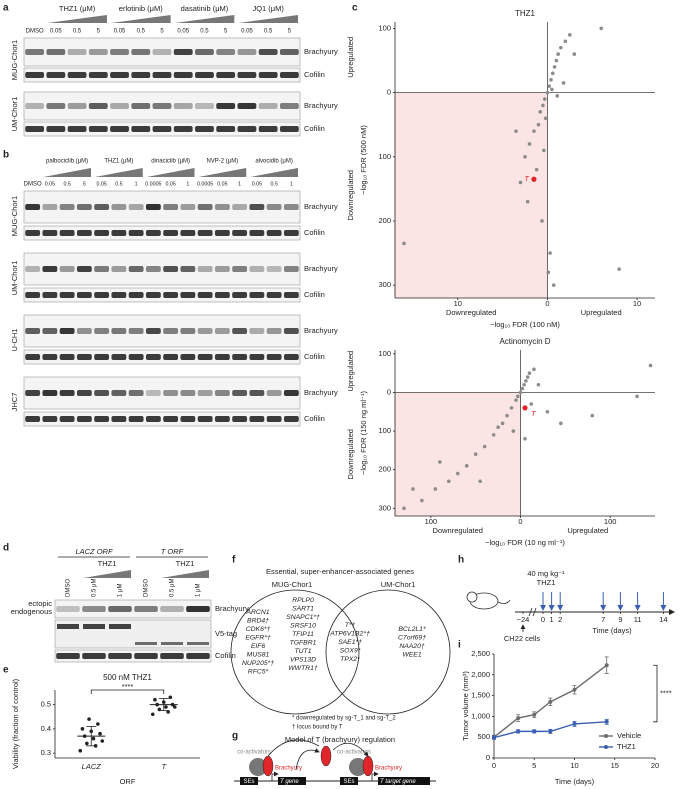 This screenshot has width=685, height=789. Describe the element at coordinates (480, 715) in the screenshot. I see `y-tick-label: 1,000` at that location.